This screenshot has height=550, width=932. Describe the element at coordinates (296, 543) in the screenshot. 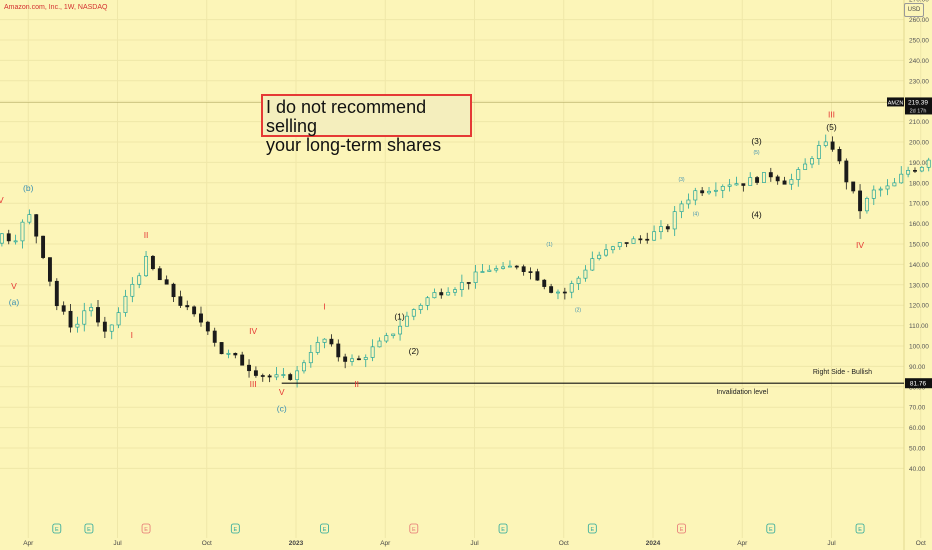

I see `time-tick-label: 2023` at that location.